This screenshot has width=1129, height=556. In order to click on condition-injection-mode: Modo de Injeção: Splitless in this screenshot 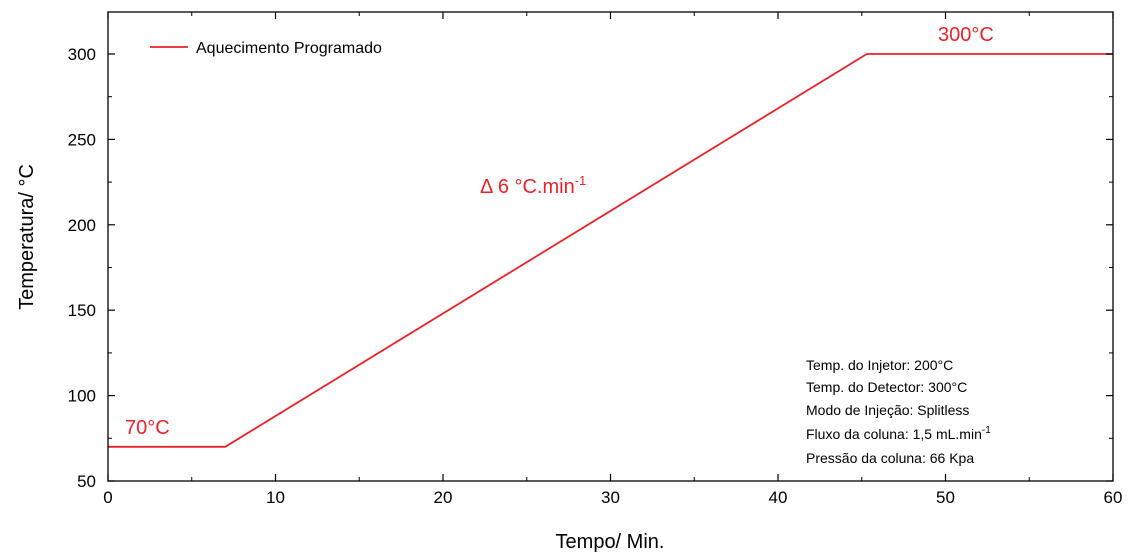, I will do `click(887, 410)`.